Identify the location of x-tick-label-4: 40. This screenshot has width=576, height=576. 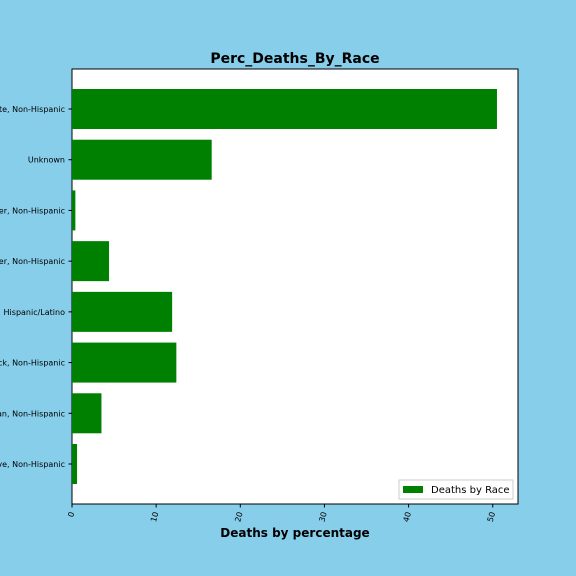
(407, 517).